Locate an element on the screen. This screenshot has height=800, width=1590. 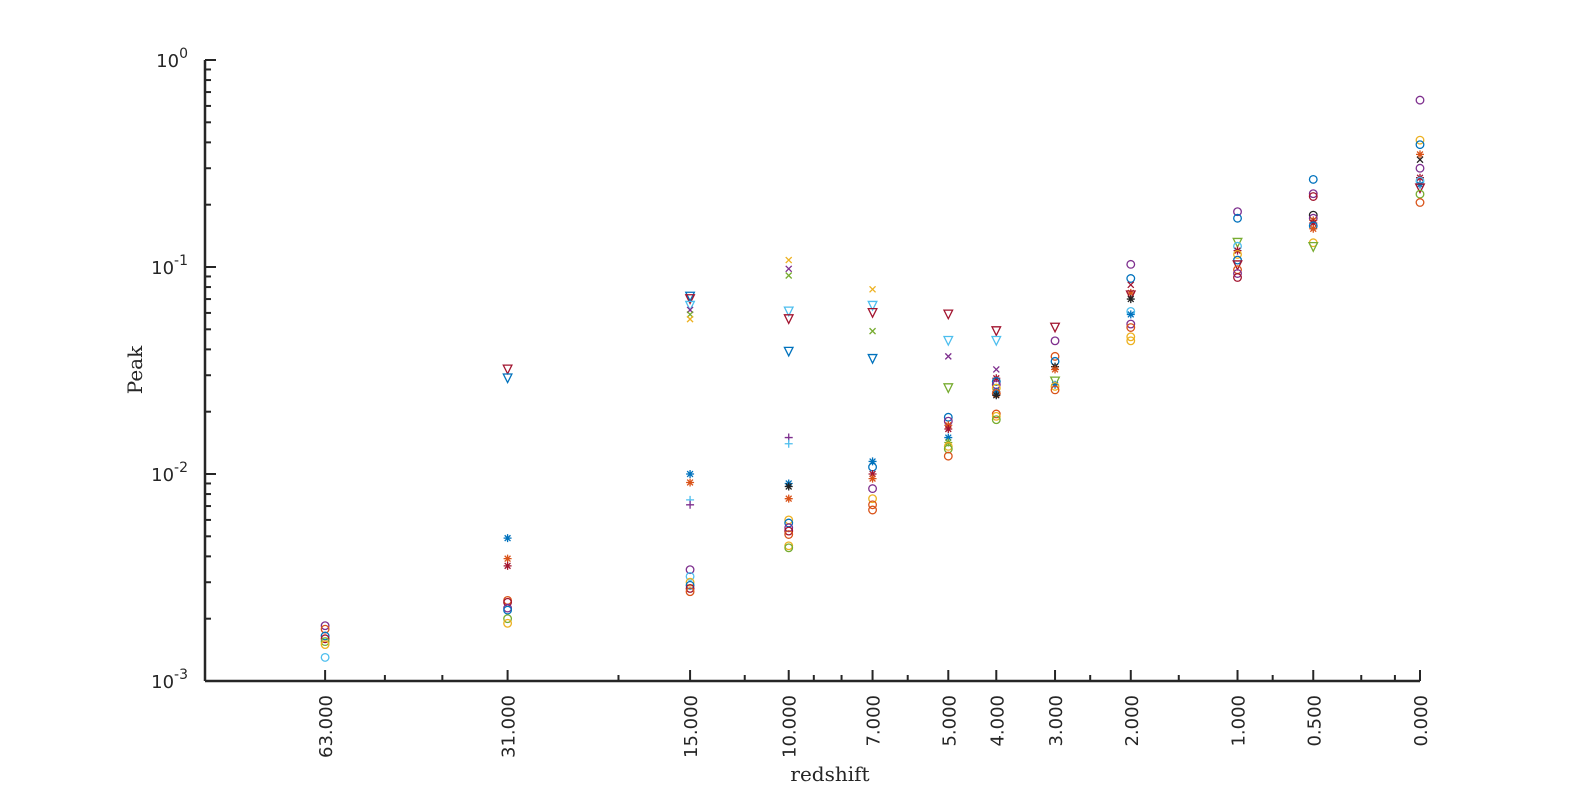
x-tick-label: 2.000 is located at coordinates (1132, 721).